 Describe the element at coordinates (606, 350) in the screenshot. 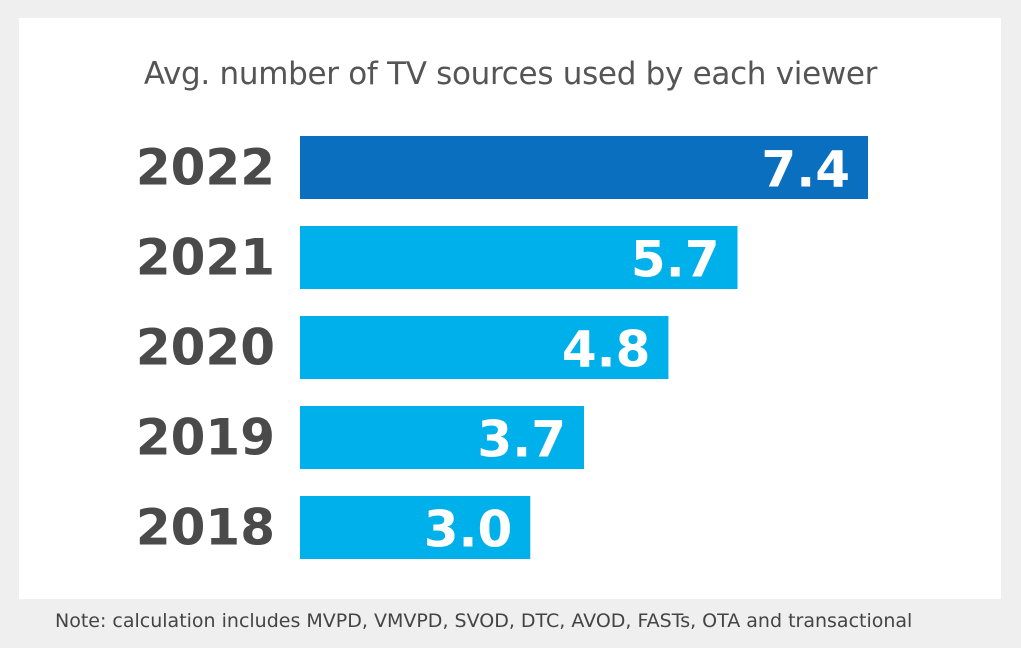

I see `value-label-2020: 4.8` at that location.